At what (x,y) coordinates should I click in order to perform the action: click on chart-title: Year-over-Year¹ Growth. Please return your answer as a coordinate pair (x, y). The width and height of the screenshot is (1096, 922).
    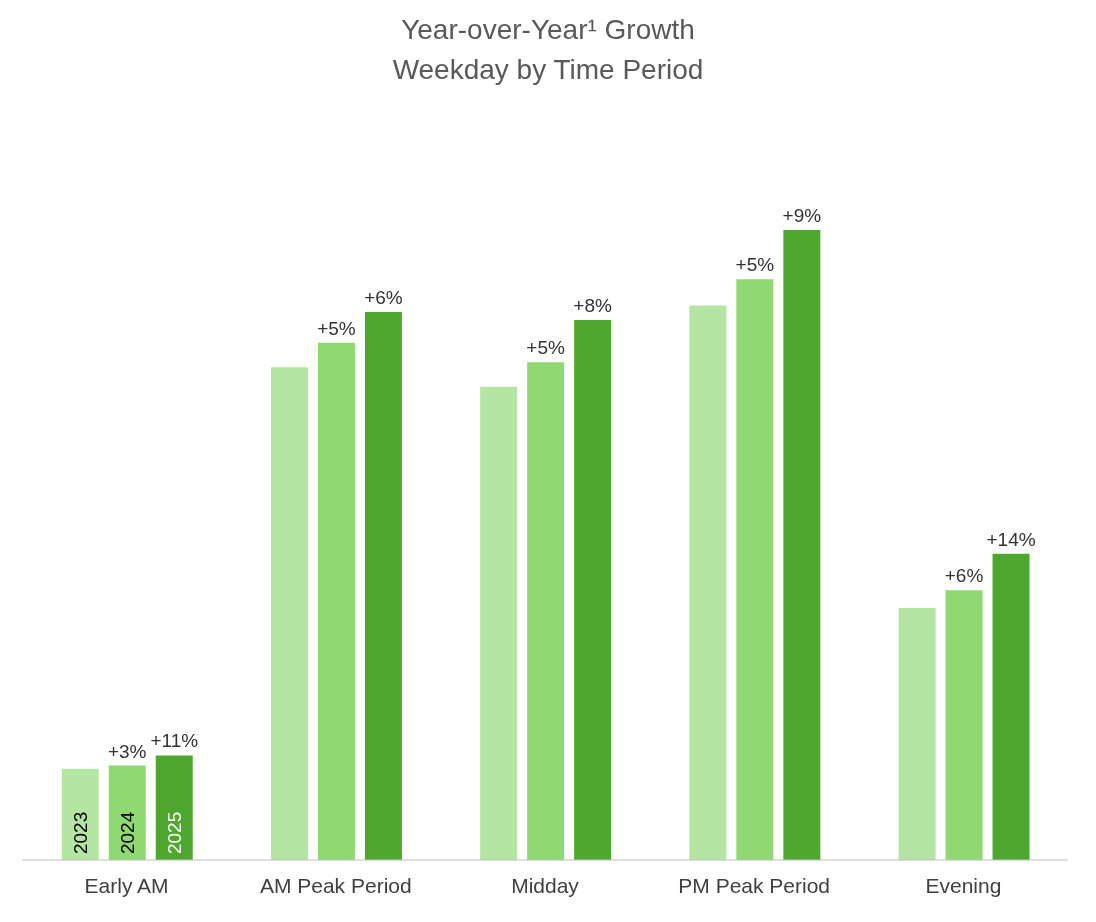
    Looking at the image, I should click on (548, 30).